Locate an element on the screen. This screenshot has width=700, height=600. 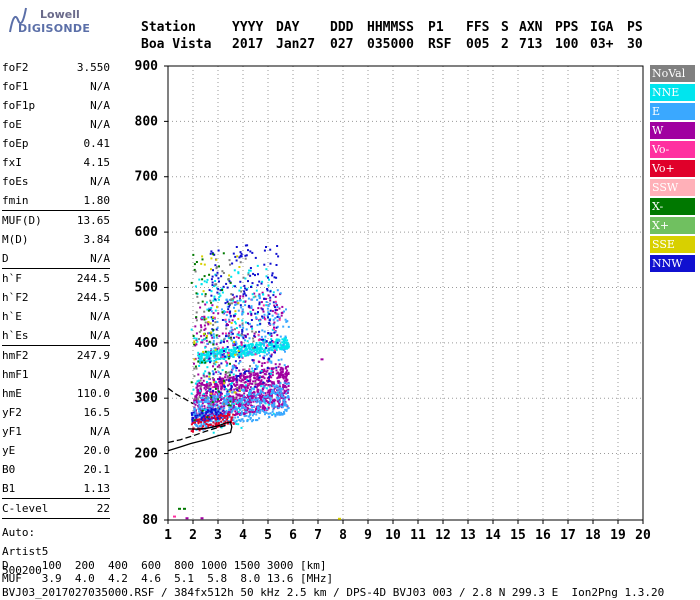
y-tick-label: 80 is located at coordinates (150, 520).